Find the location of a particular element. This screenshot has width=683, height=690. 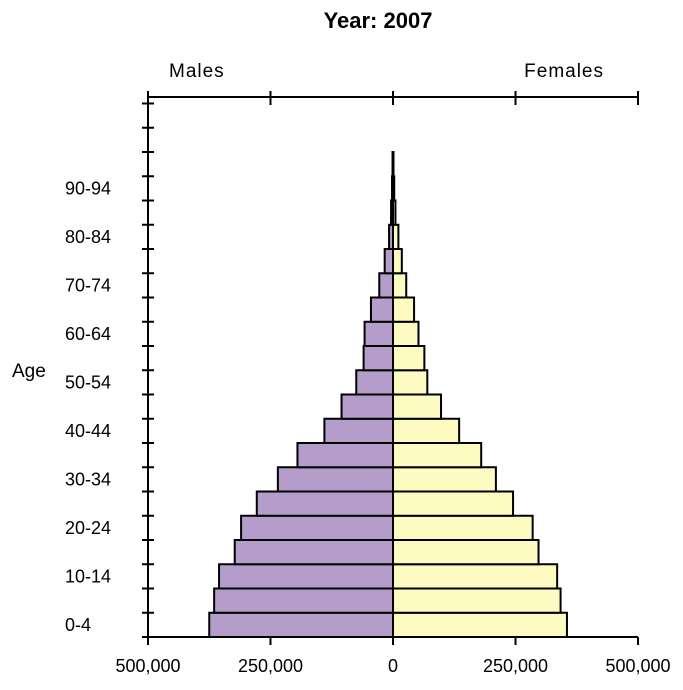

y-tick-label: 90-94 is located at coordinates (88, 188).